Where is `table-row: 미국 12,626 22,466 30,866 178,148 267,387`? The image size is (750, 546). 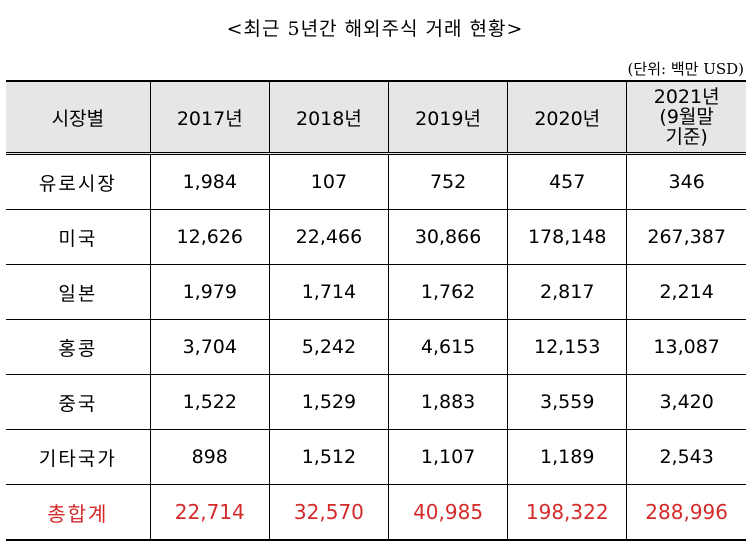 table-row: 미국 12,626 22,466 30,866 178,148 267,387 is located at coordinates (376, 237).